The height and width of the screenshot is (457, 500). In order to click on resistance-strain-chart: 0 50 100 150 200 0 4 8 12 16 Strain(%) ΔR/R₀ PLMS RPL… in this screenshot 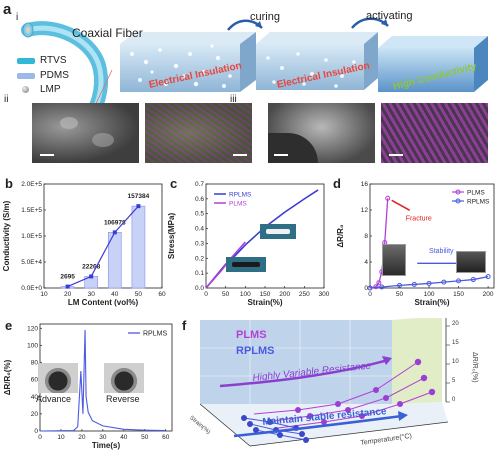, I will do `click(415, 244)`.